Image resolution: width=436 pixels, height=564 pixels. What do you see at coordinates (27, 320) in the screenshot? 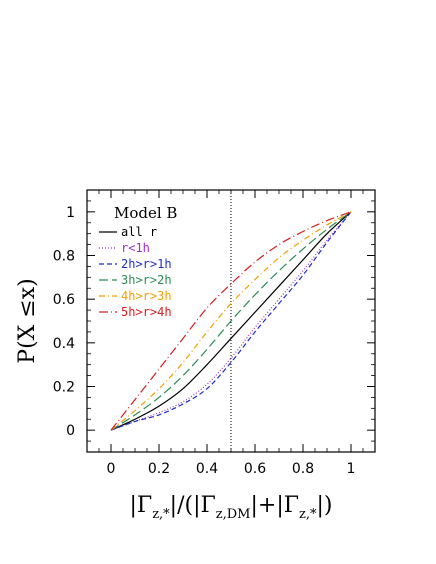
I see `y-axis-label: P(X ≤x)` at bounding box center [27, 320].